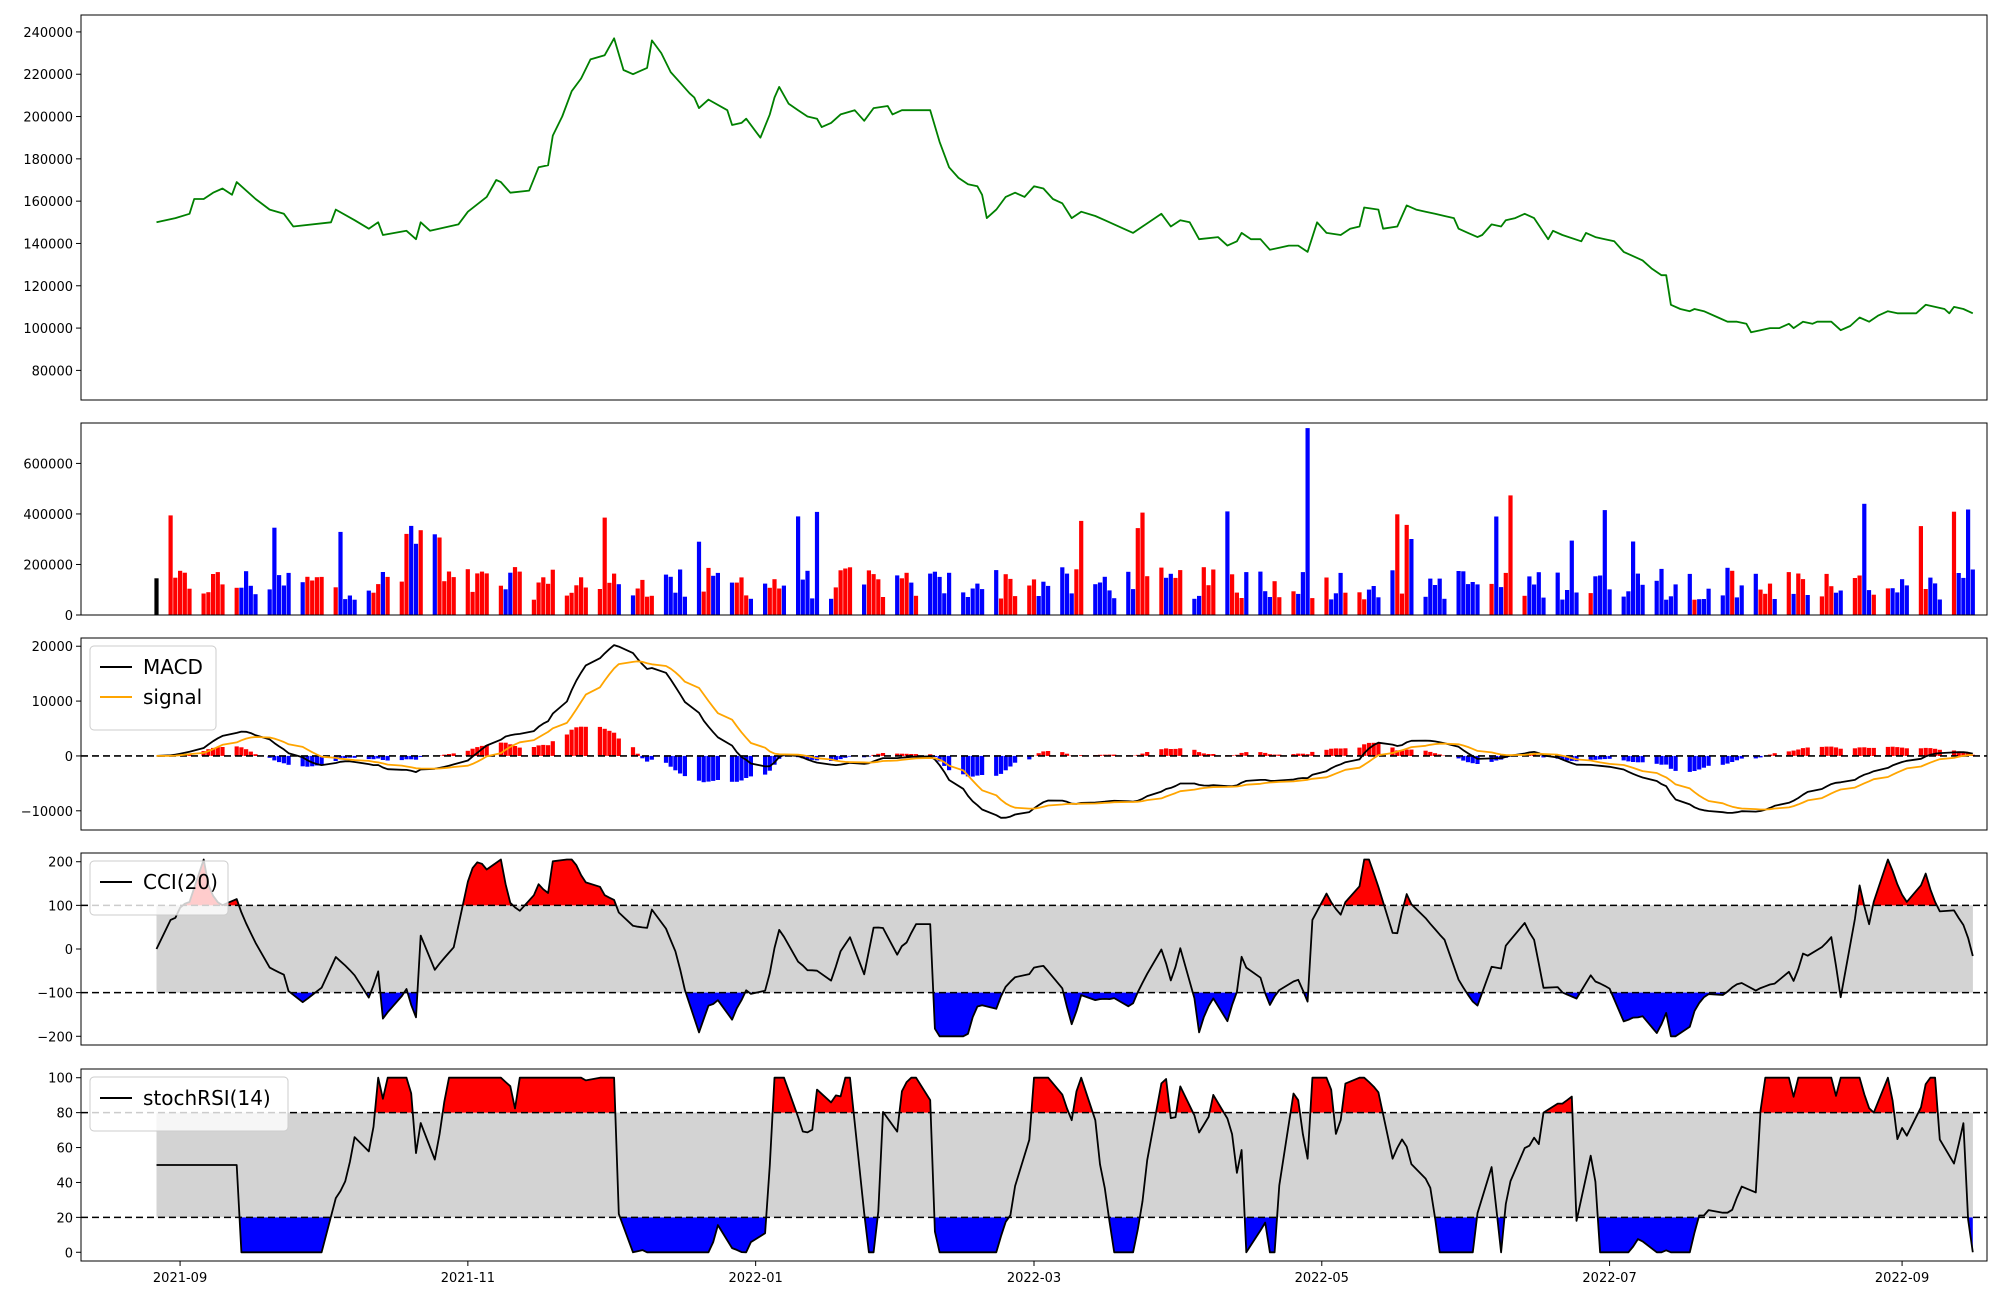  Describe the element at coordinates (64, 1149) in the screenshot. I see `stochrsi-ytick-label: 60` at that location.